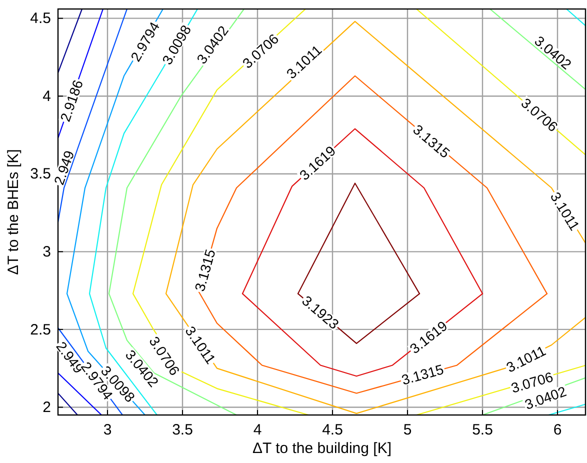  I want to click on x-tick-label: 5, so click(407, 430).